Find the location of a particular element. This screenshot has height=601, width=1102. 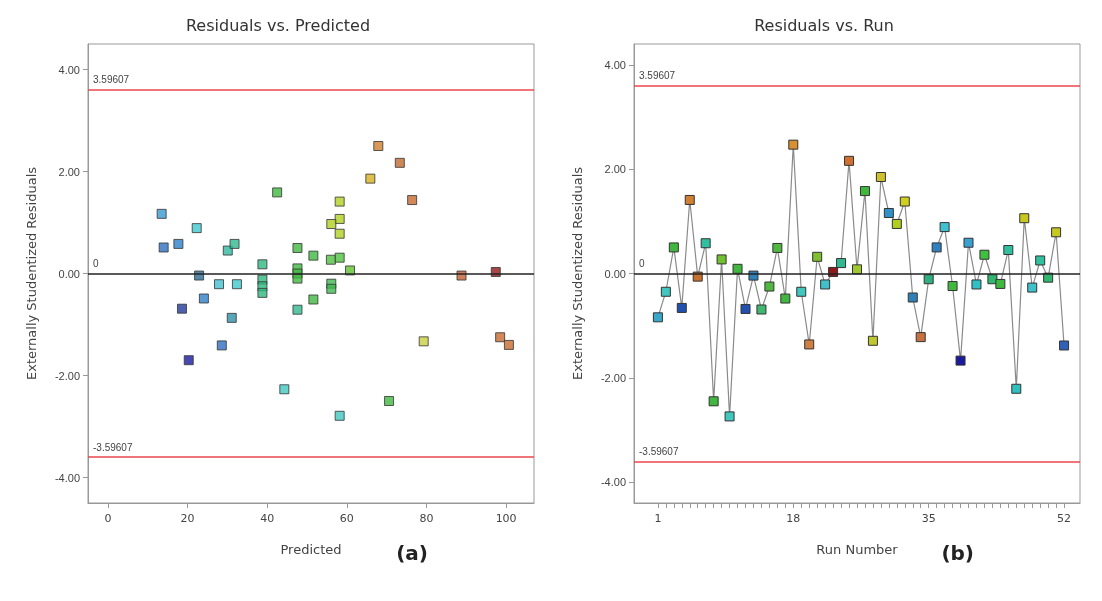

x-tick-label: 52 is located at coordinates (1064, 518).